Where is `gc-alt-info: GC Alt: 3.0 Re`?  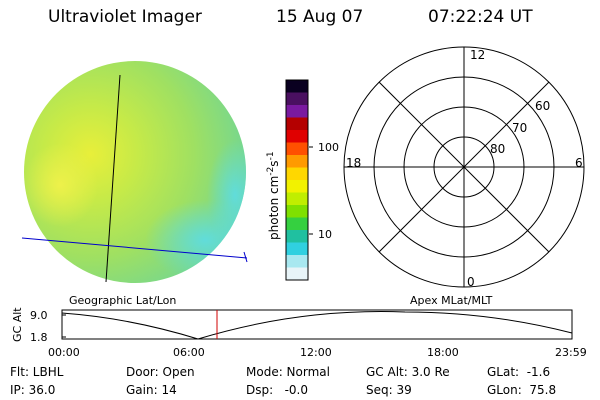
gc-alt-info: GC Alt: 3.0 Re is located at coordinates (408, 372).